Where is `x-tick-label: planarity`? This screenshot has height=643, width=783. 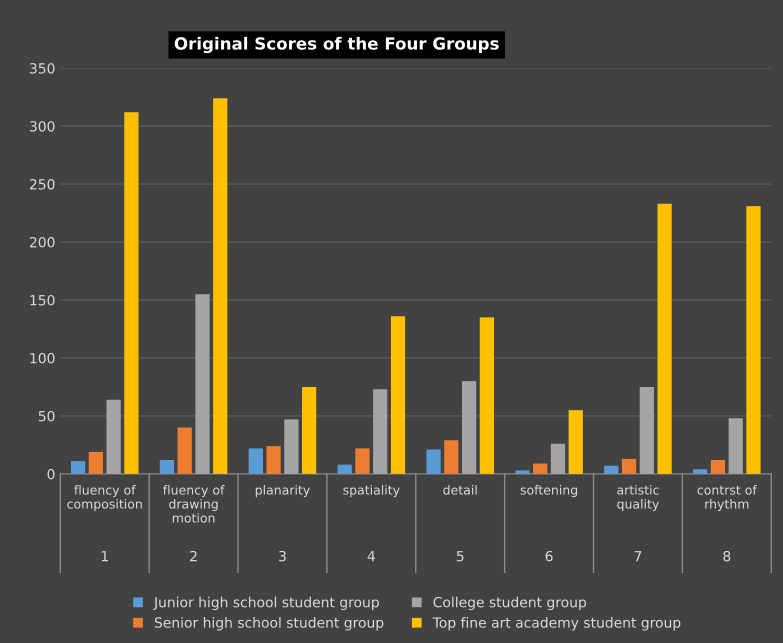 x-tick-label: planarity is located at coordinates (283, 491).